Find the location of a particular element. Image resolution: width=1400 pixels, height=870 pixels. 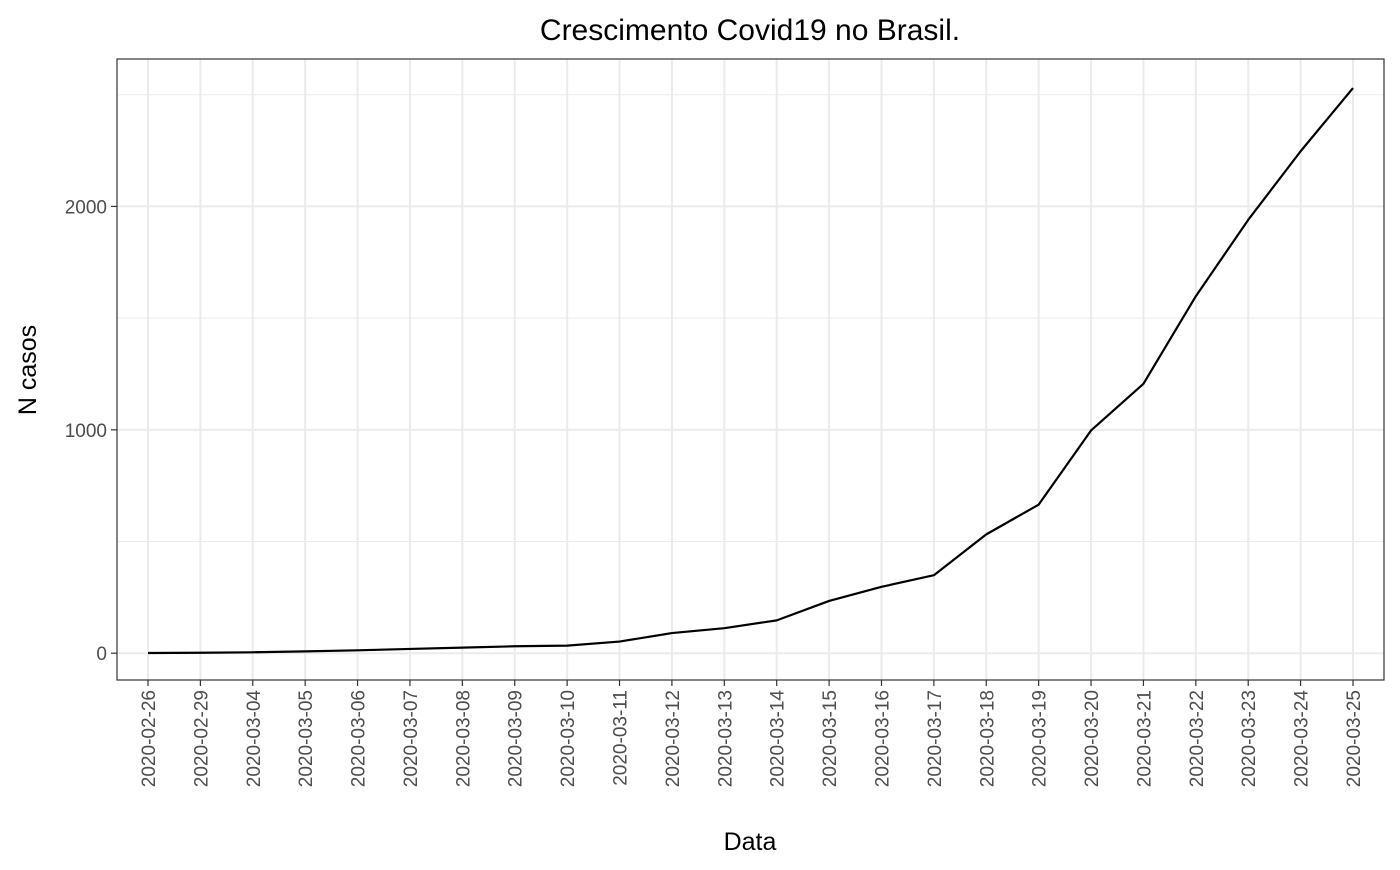

x-axis-title: Data is located at coordinates (750, 842).